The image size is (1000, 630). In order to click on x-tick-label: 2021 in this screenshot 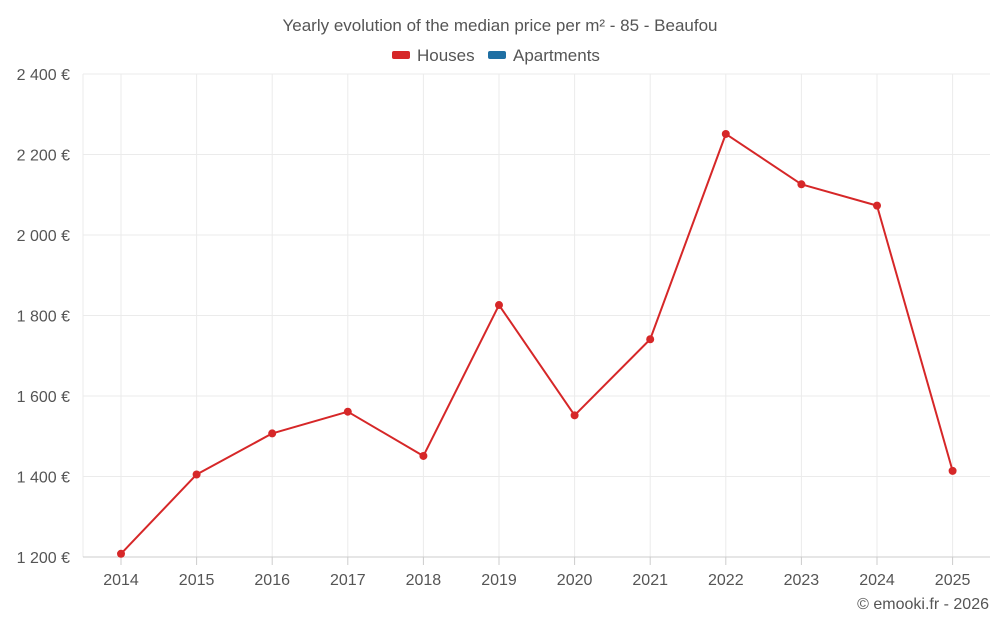, I will do `click(650, 580)`.